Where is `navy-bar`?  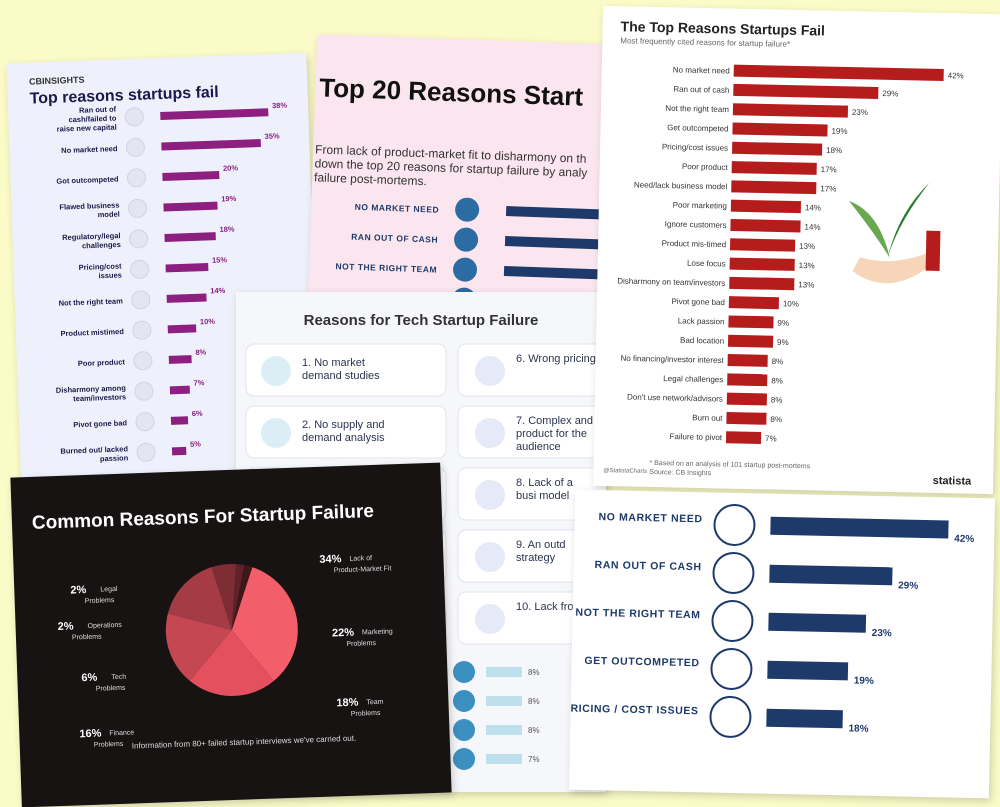
navy-bar is located at coordinates (831, 575).